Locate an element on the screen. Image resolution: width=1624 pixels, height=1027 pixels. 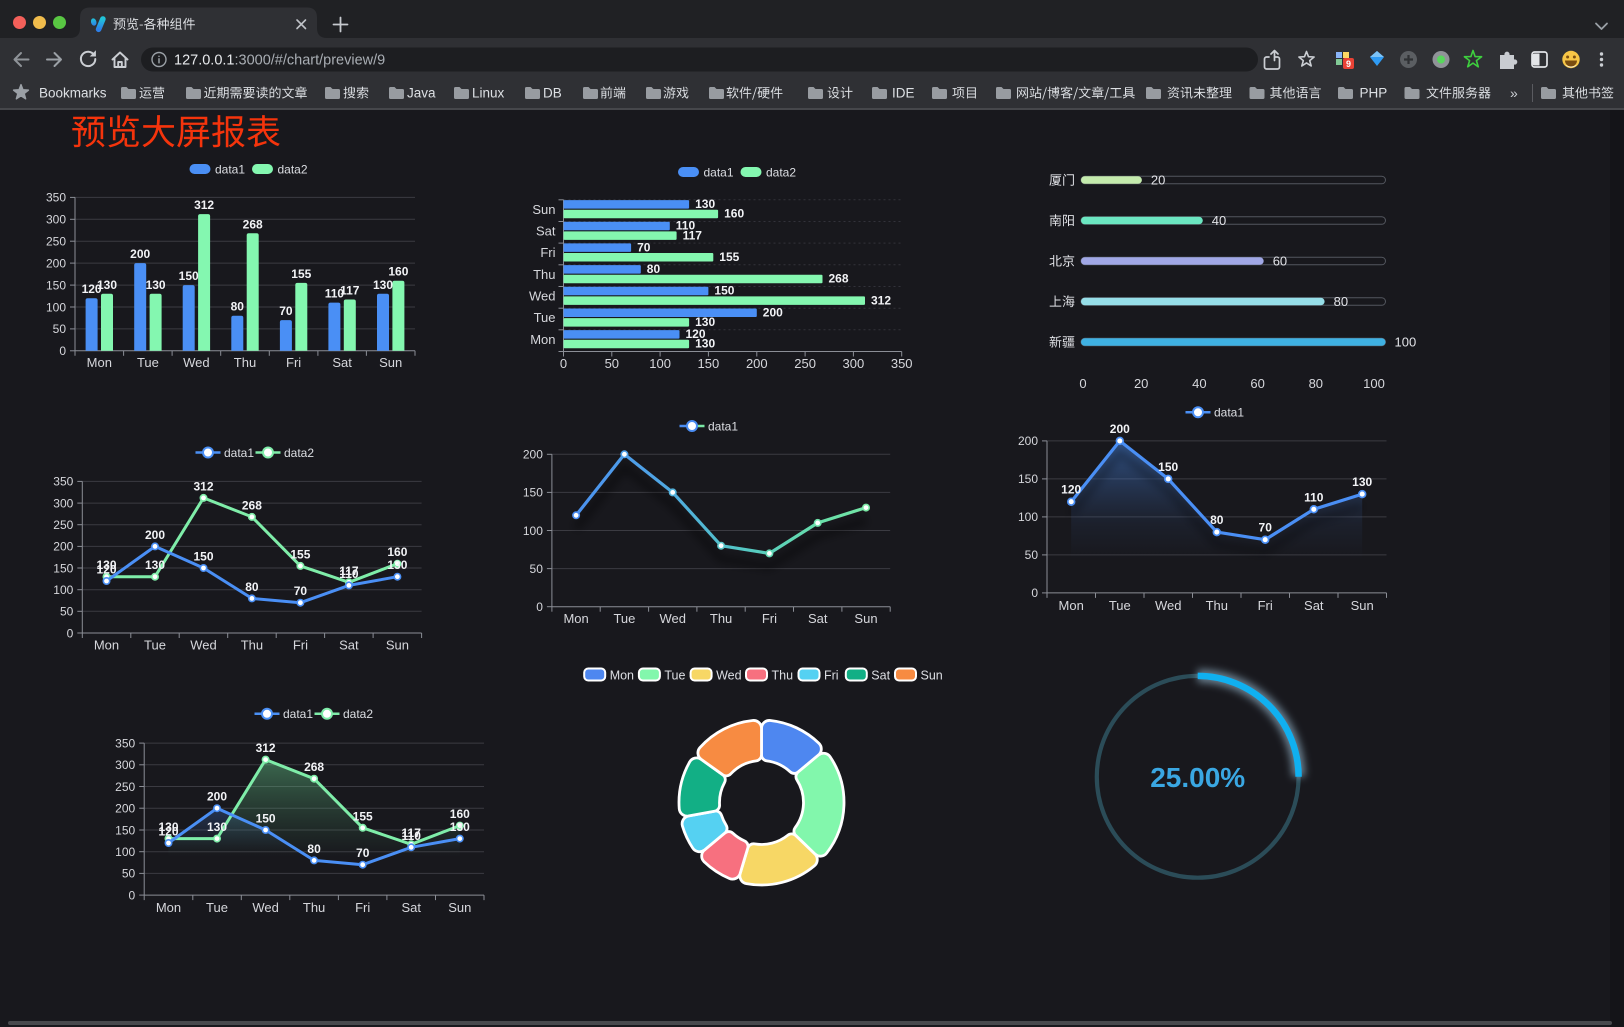
svg-text: 25.00% is located at coordinates (1197, 777).